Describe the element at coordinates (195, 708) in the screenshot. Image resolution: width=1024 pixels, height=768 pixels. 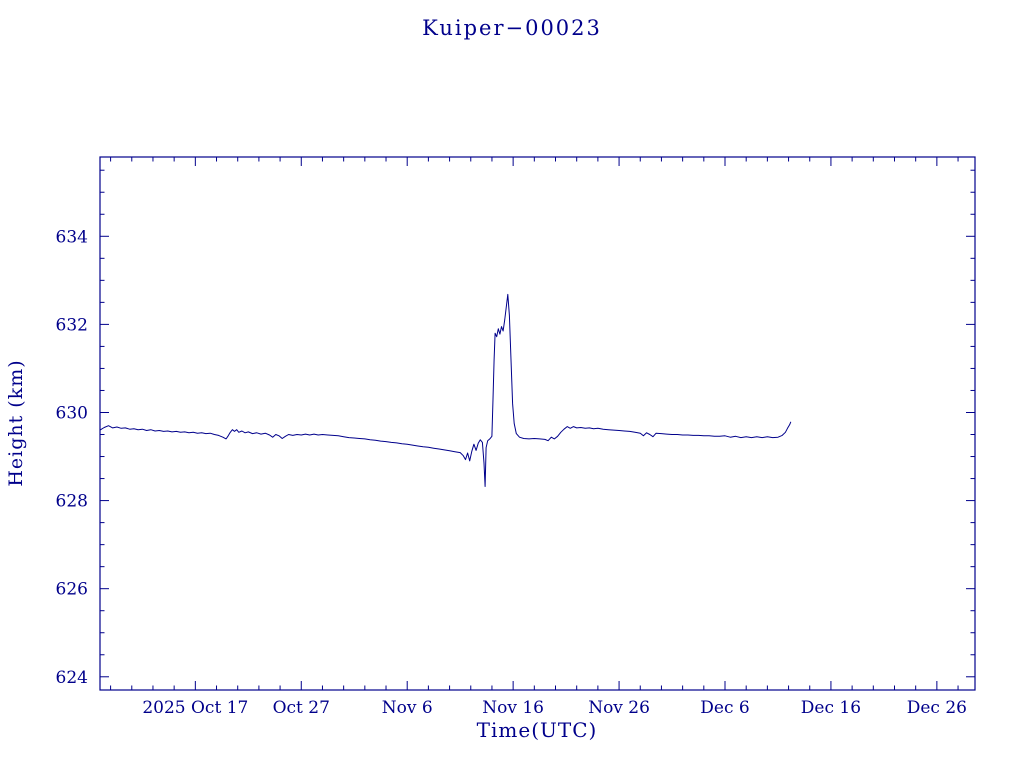
I see `x-tick-label: 2025 Oct 17` at that location.